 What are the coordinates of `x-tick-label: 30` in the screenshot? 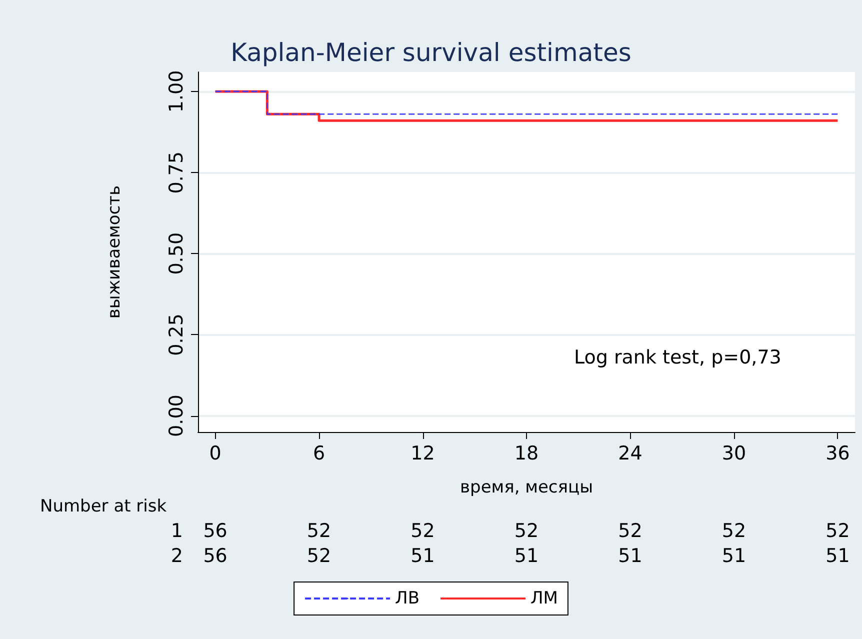 It's located at (734, 453).